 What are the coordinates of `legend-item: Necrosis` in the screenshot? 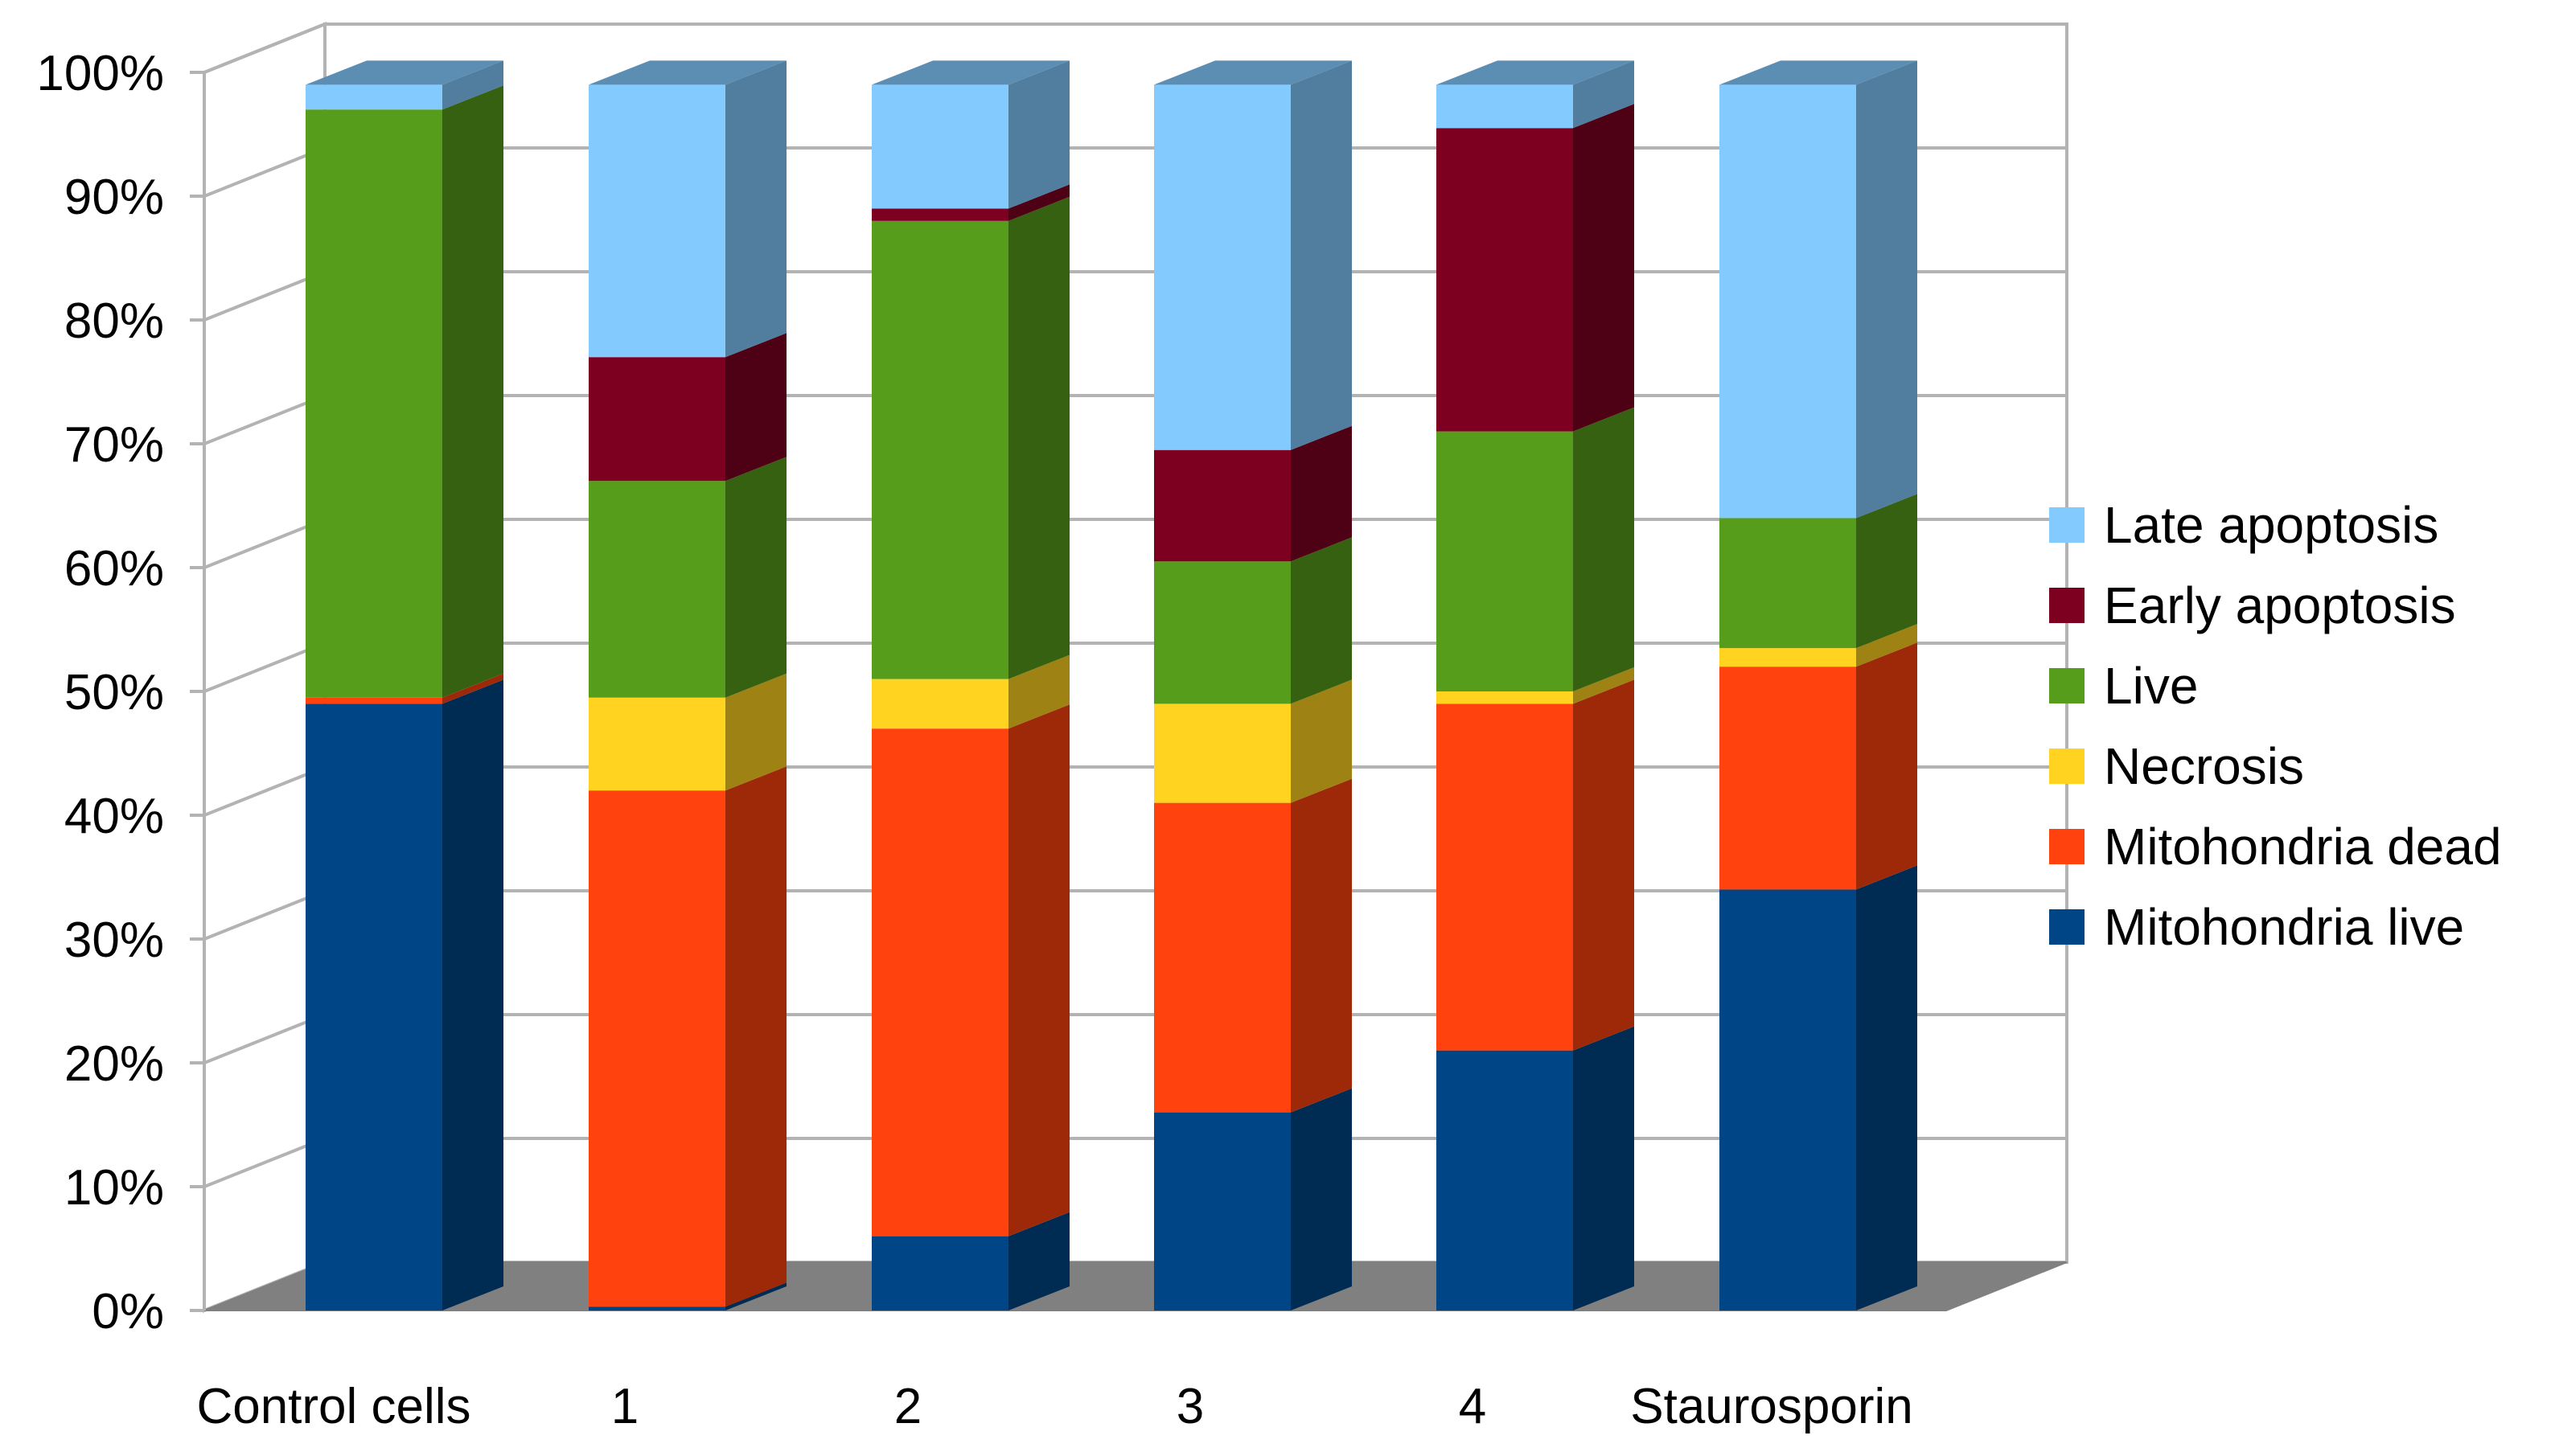 It's located at (2176, 766).